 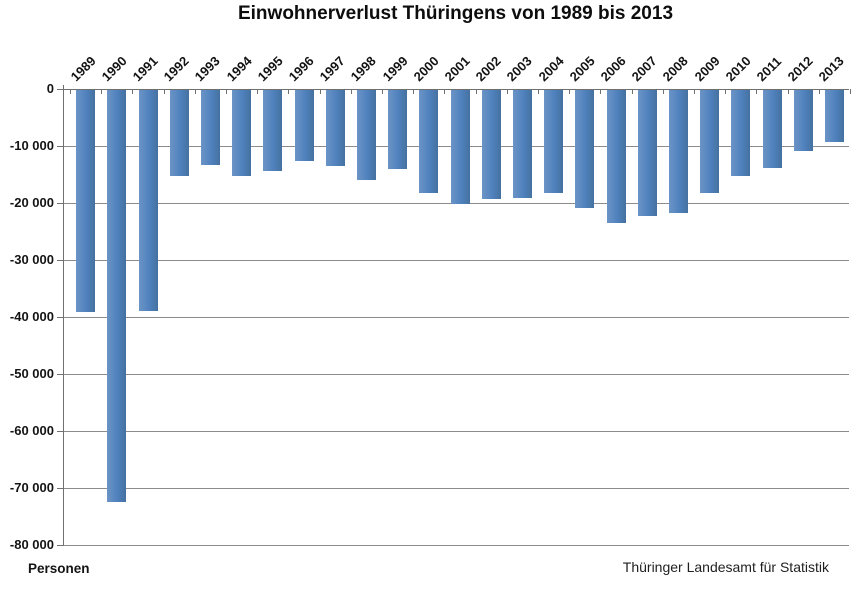 What do you see at coordinates (31, 544) in the screenshot?
I see `y-tick-label-8: -80 000` at bounding box center [31, 544].